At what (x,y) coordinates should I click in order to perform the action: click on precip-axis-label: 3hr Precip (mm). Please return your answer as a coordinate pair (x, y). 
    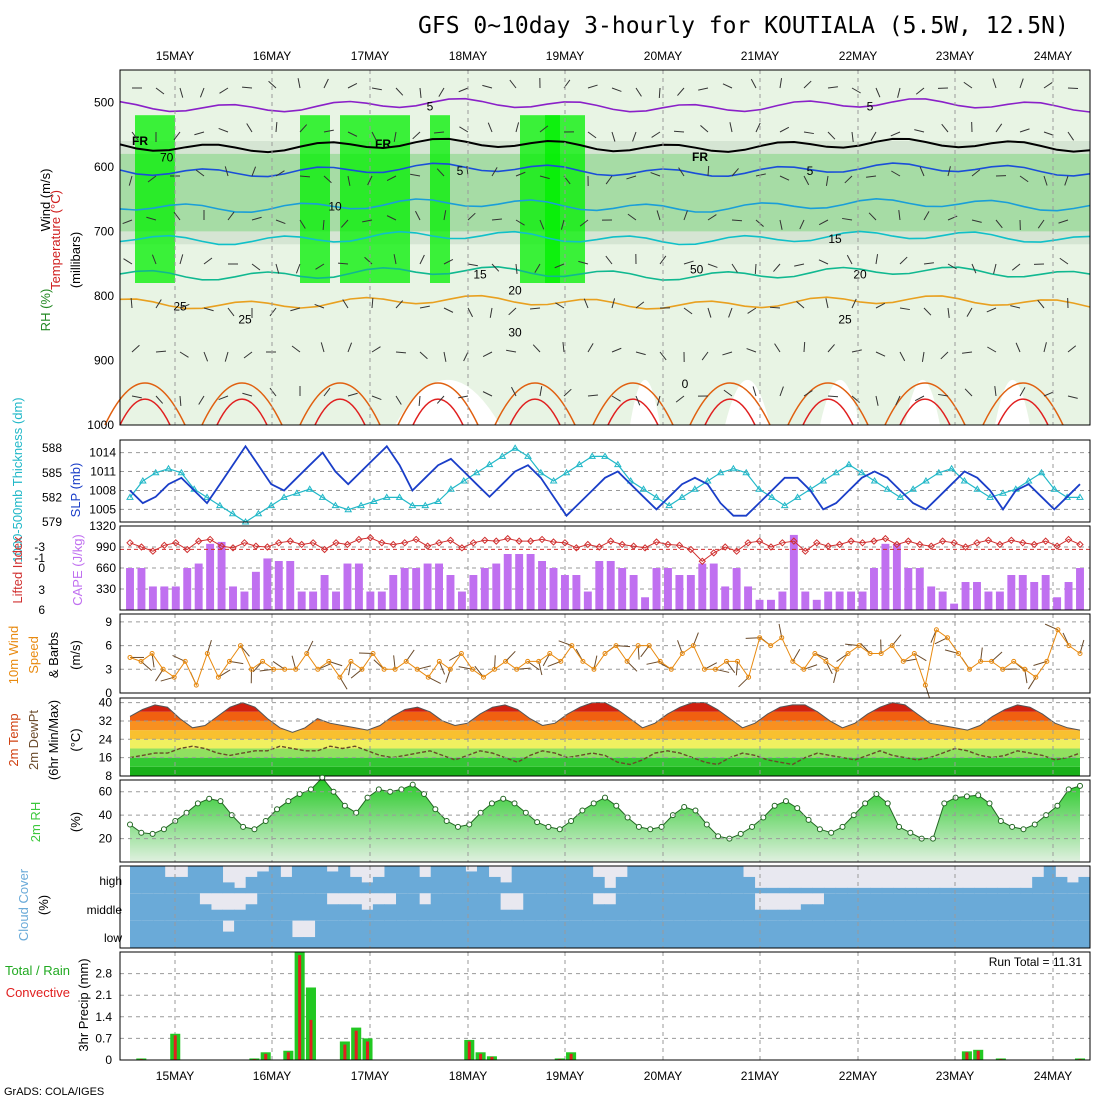
    Looking at the image, I should click on (83, 1004).